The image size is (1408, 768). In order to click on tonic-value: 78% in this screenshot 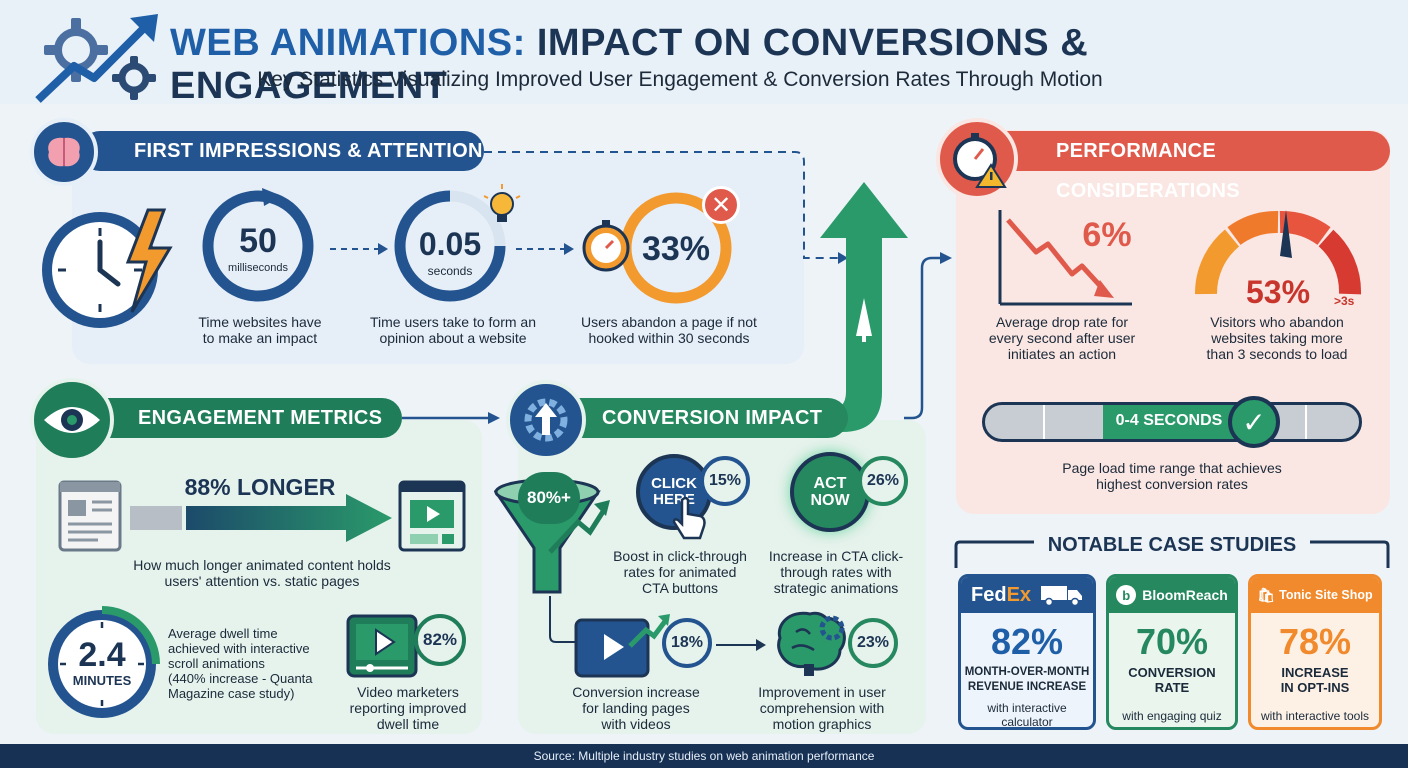, I will do `click(1315, 641)`.